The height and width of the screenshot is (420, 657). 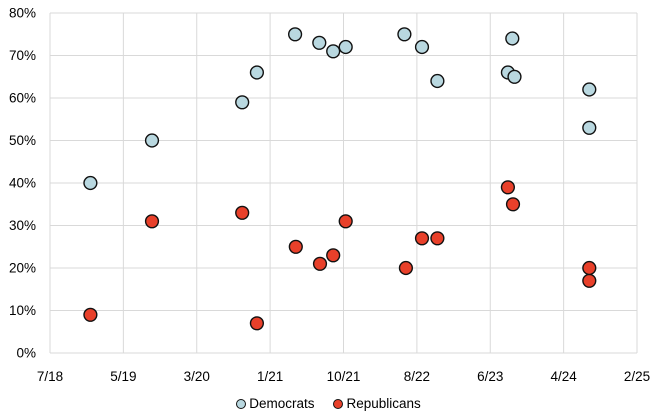 What do you see at coordinates (22, 225) in the screenshot?
I see `y-axis-tick-label: 30%` at bounding box center [22, 225].